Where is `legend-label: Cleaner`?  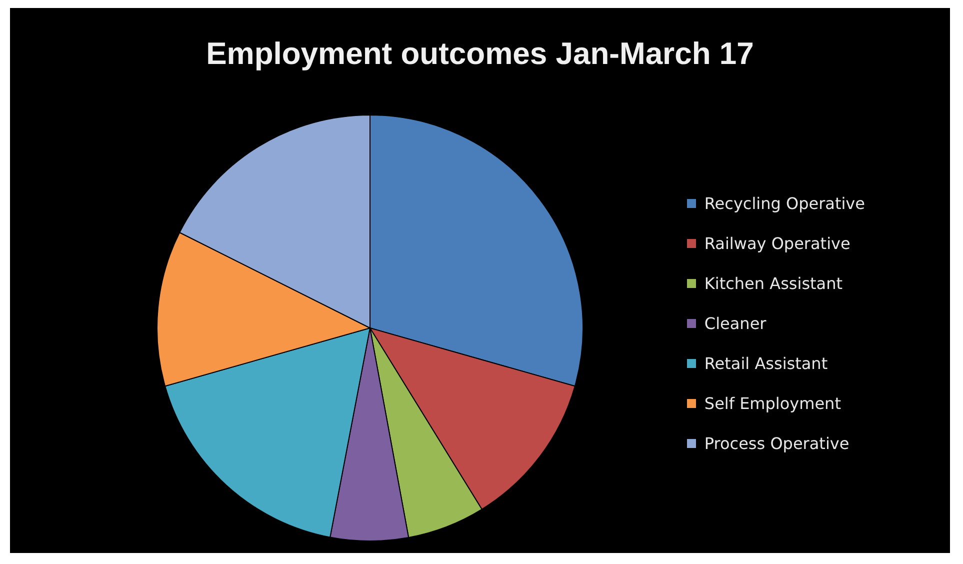
legend-label: Cleaner is located at coordinates (735, 323).